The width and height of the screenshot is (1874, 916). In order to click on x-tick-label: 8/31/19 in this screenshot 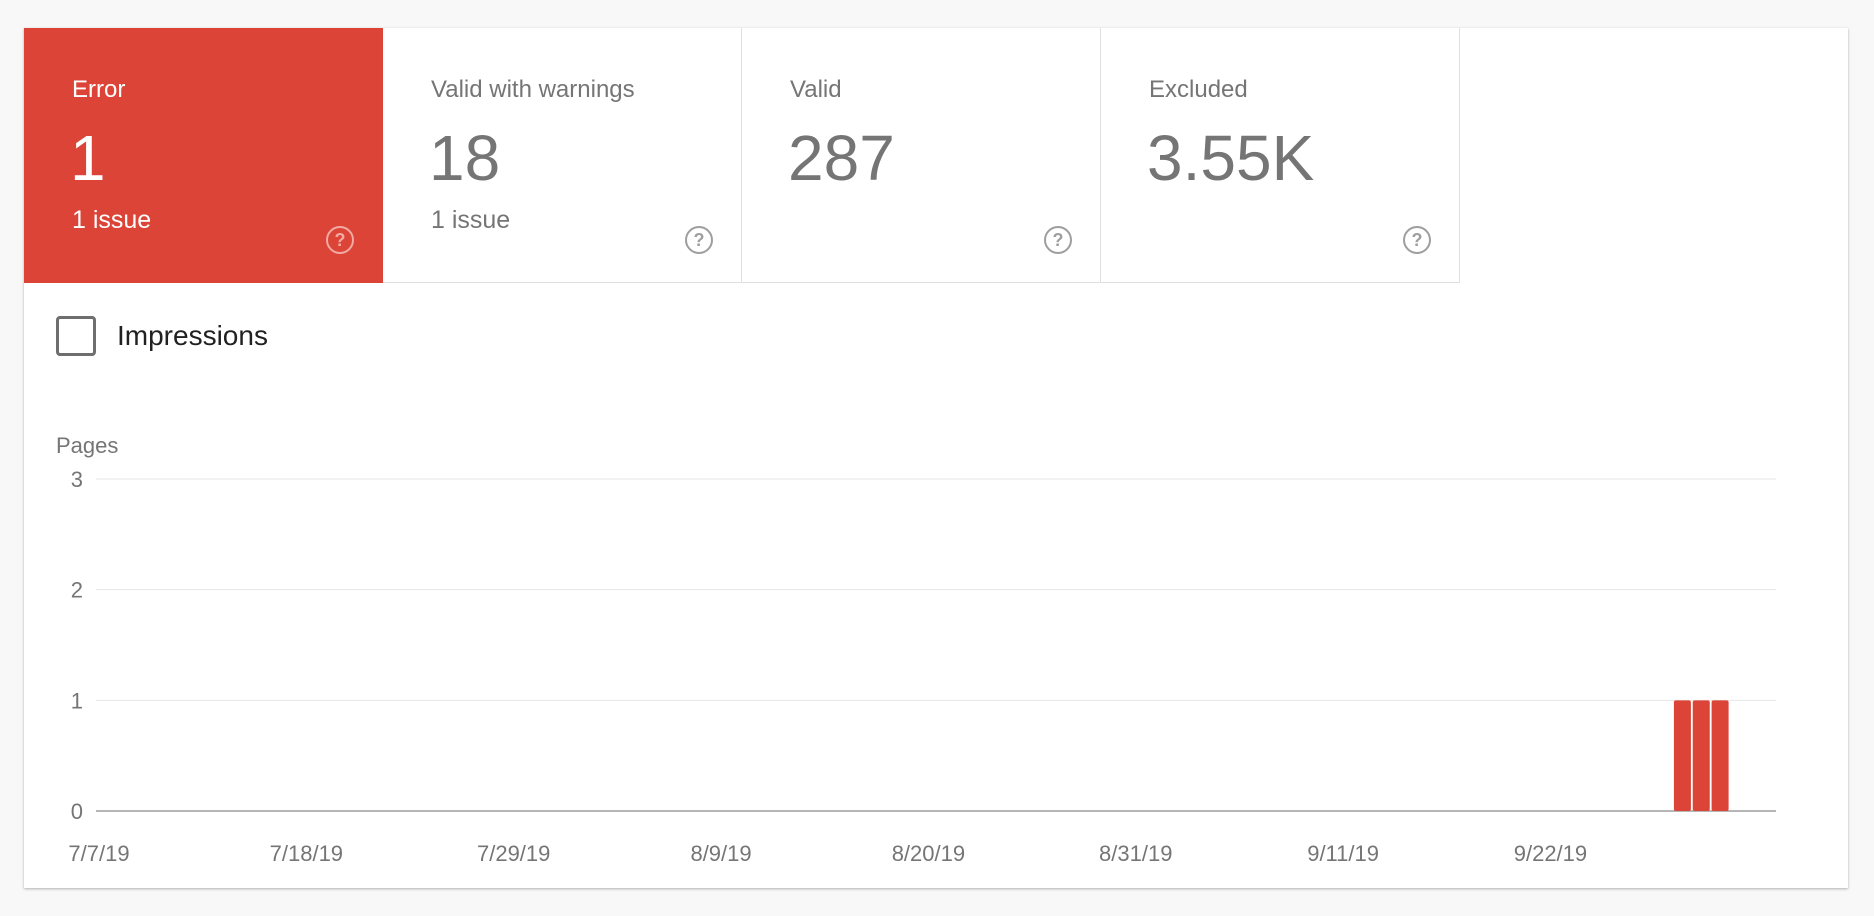, I will do `click(1135, 853)`.